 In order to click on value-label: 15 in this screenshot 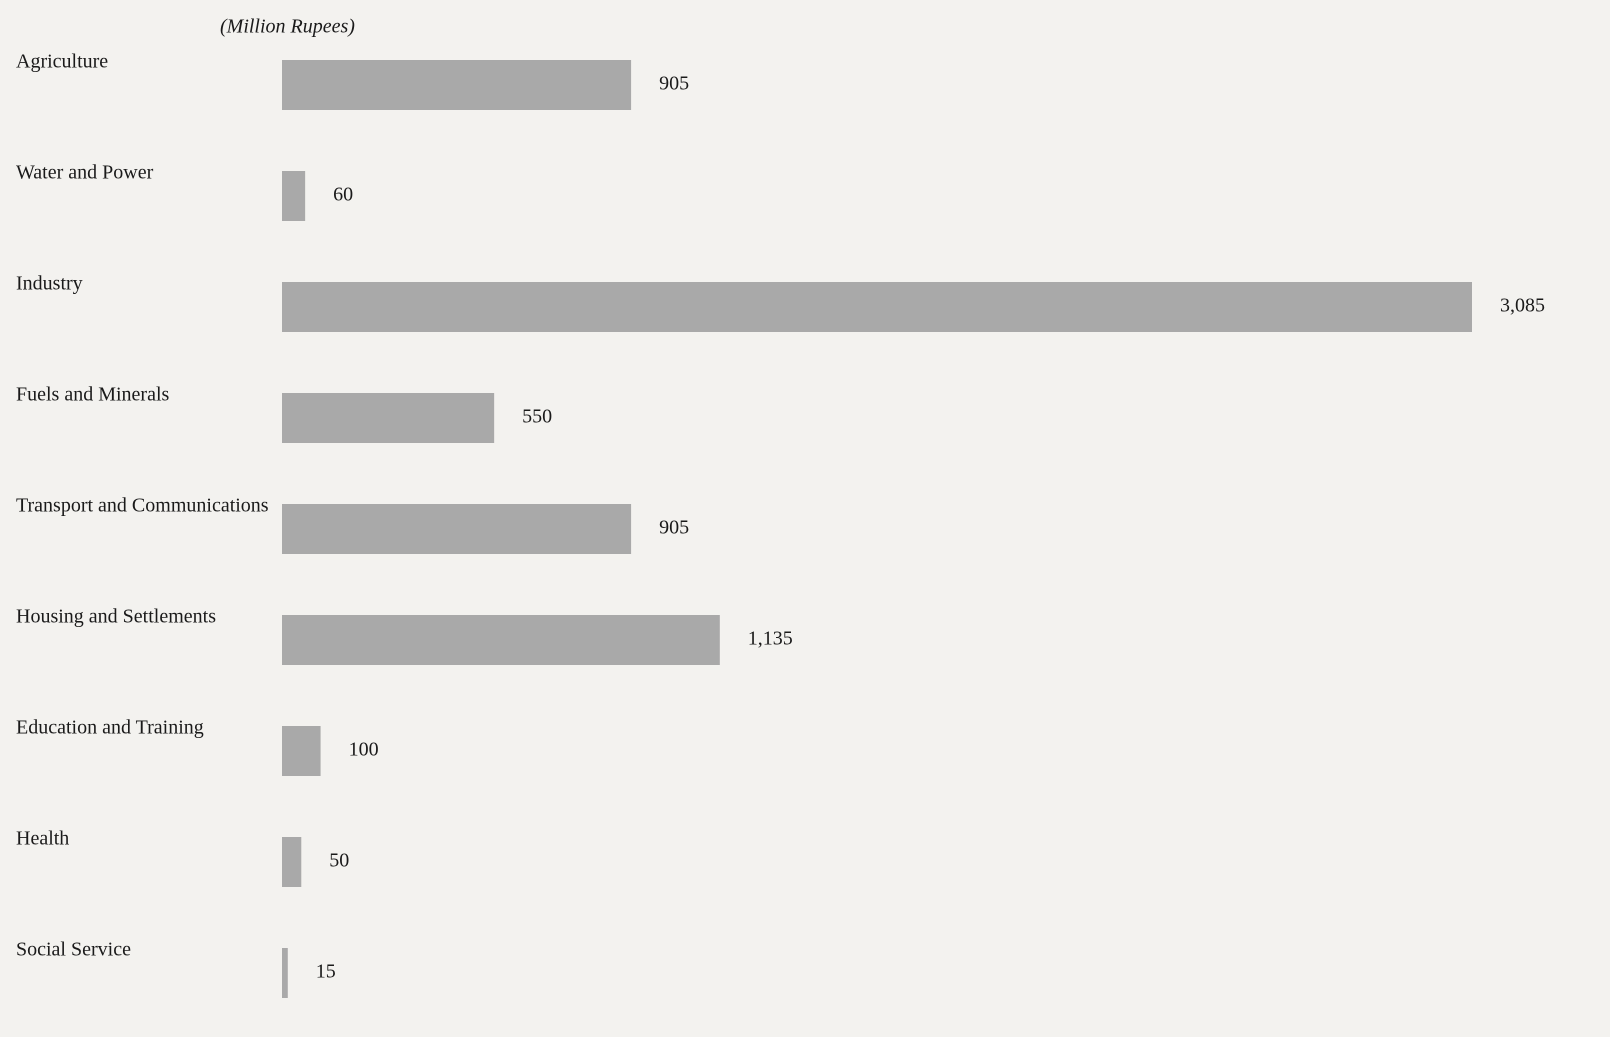, I will do `click(326, 972)`.